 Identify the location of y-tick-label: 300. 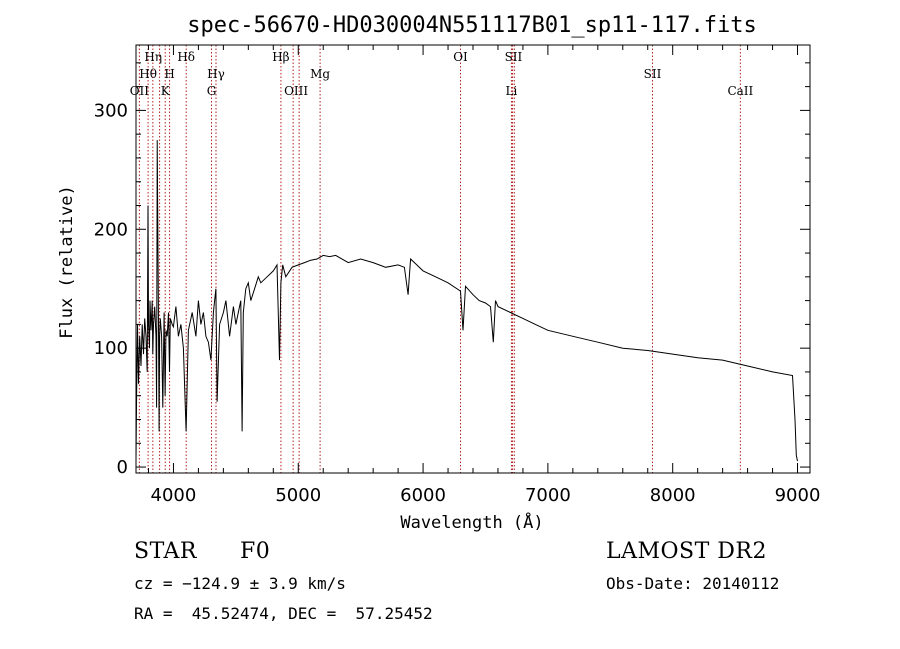
(111, 110).